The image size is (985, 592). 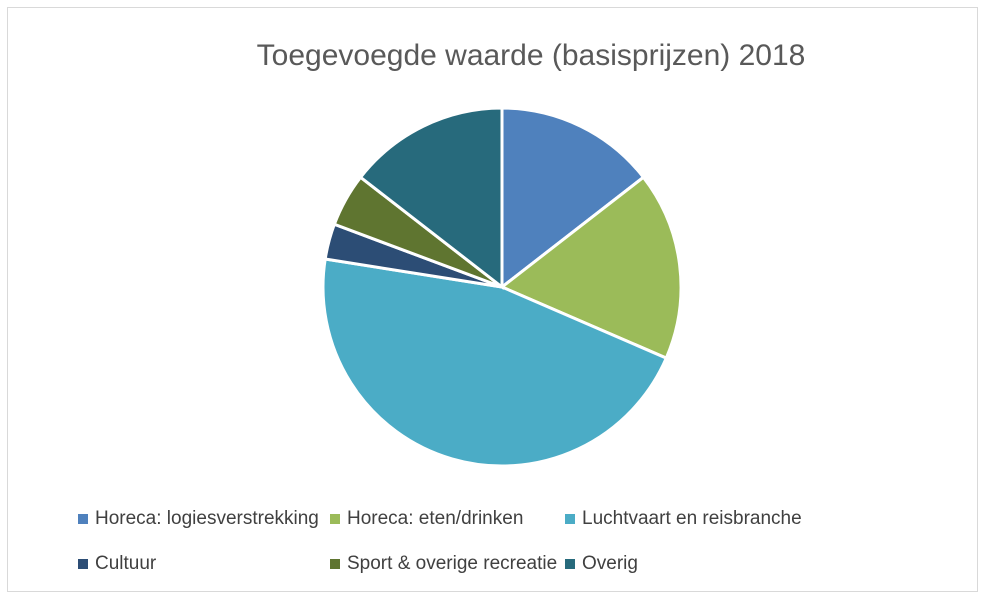 What do you see at coordinates (126, 563) in the screenshot?
I see `legend-label: Cultuur` at bounding box center [126, 563].